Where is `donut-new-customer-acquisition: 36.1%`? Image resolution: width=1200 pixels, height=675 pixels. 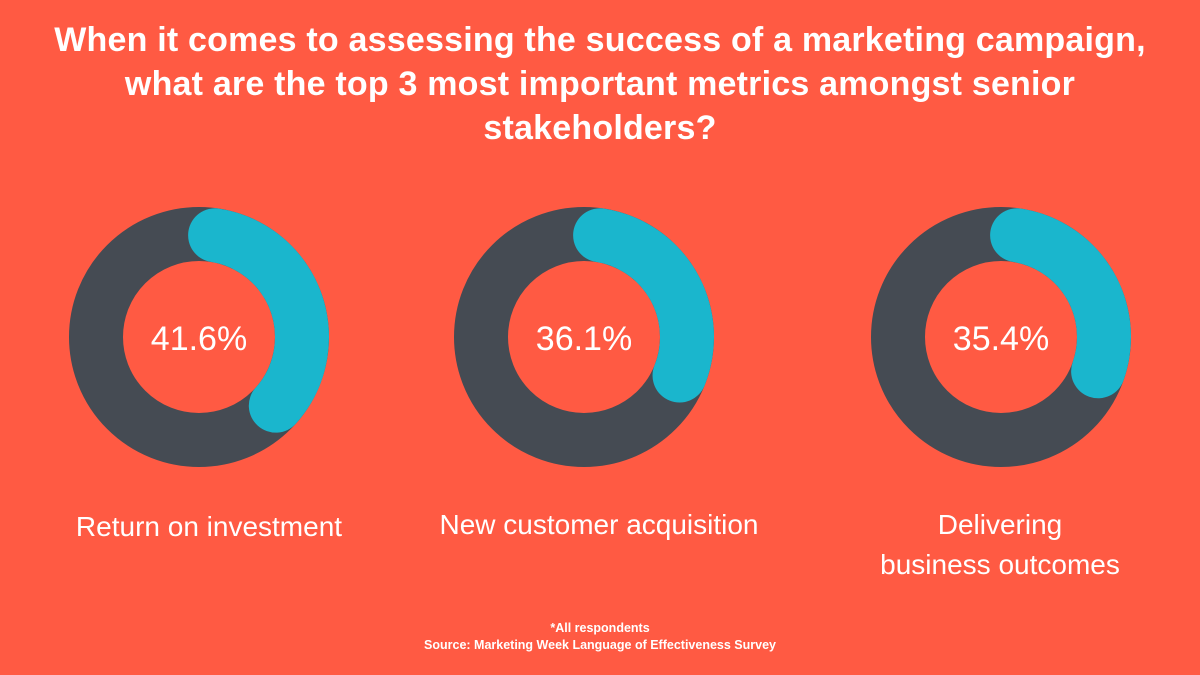
donut-new-customer-acquisition: 36.1% is located at coordinates (584, 337).